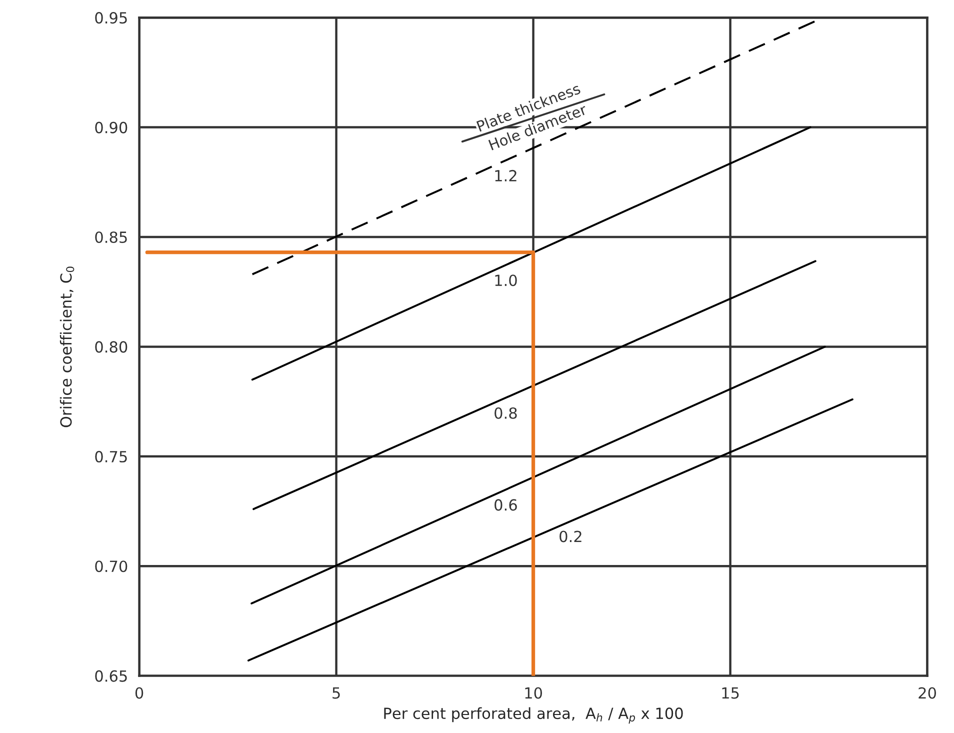 The height and width of the screenshot is (733, 954). What do you see at coordinates (67, 347) in the screenshot?
I see `y-axis-title: Orifice coefficient, C$_{0}$` at bounding box center [67, 347].